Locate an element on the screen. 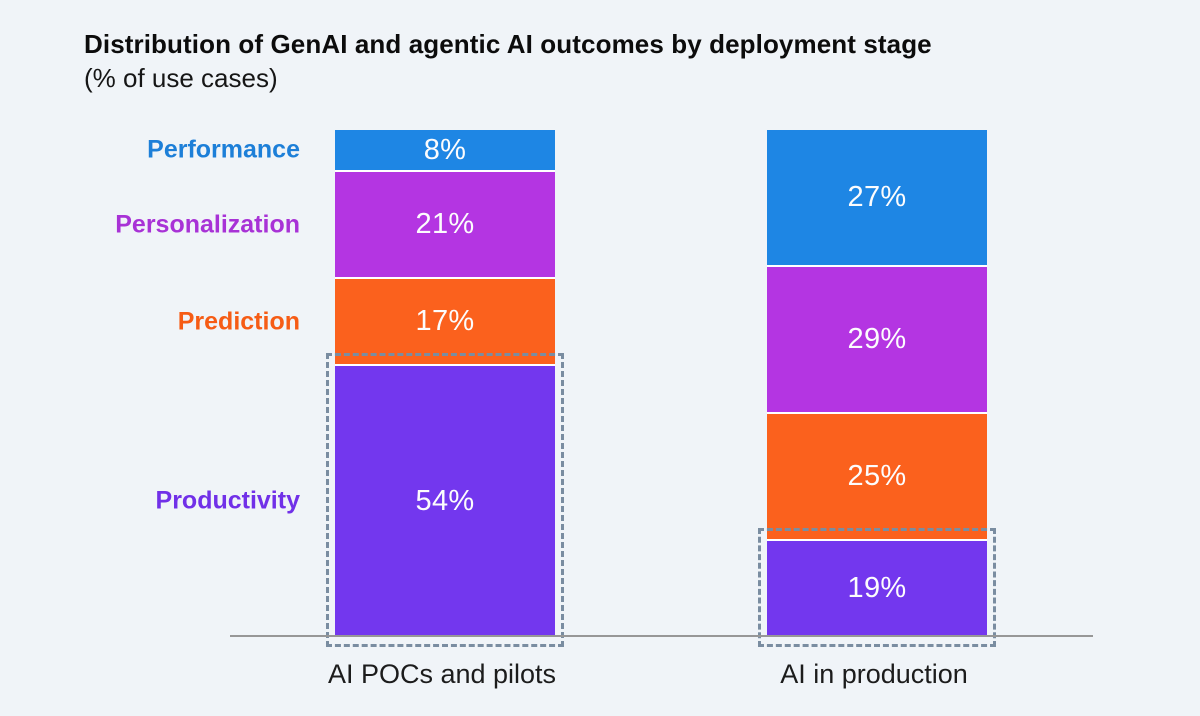 Image resolution: width=1200 pixels, height=716 pixels. x-axis-label-1: AI in production is located at coordinates (874, 674).